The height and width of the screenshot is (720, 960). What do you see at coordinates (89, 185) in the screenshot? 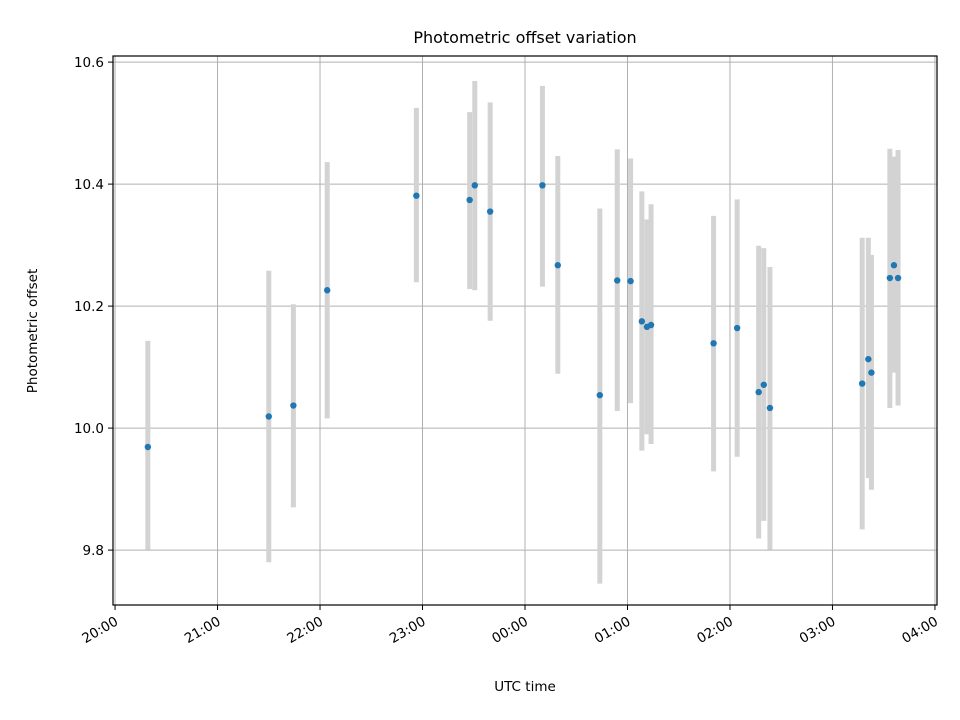
I see `y-tick-label: 10.4` at bounding box center [89, 185].